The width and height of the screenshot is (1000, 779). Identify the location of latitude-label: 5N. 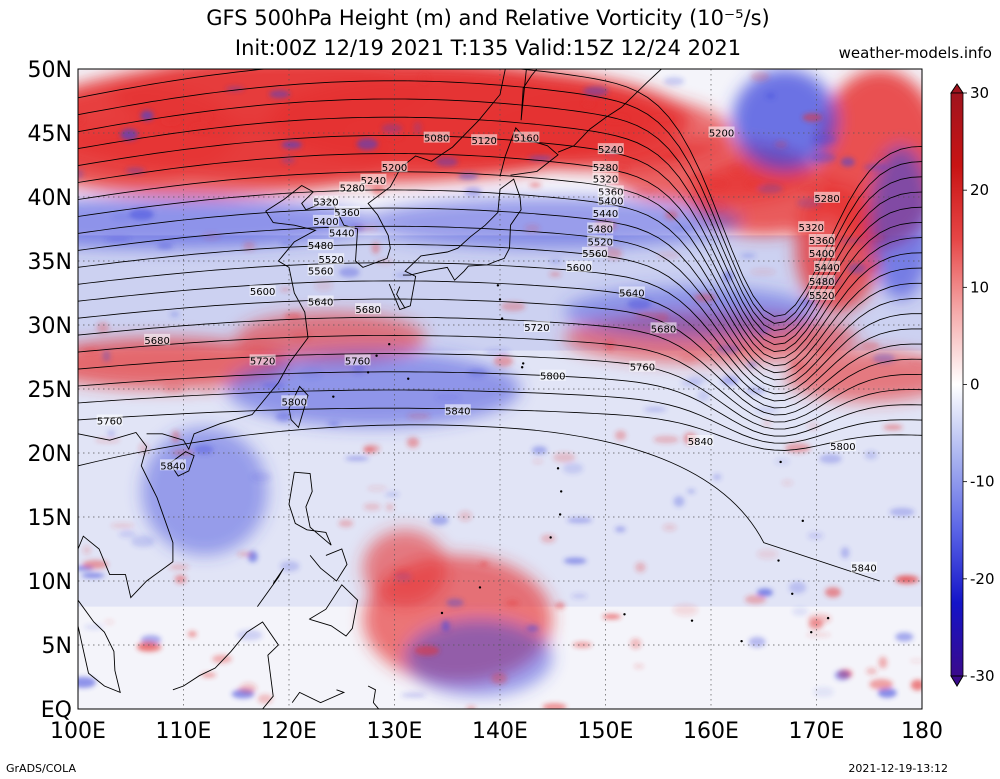
(57, 646).